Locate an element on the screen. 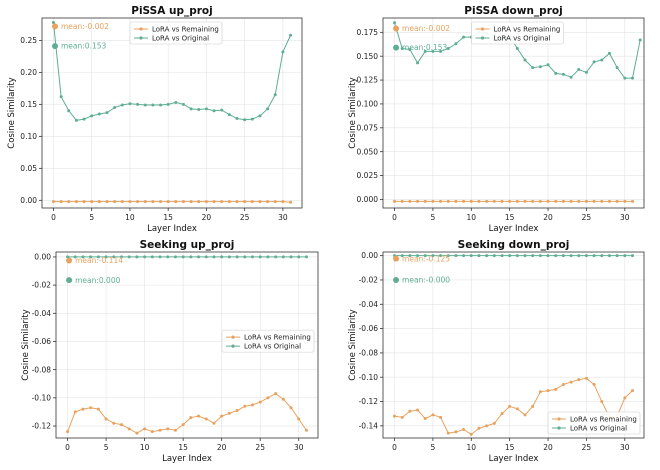 The height and width of the screenshot is (470, 660). mean-marker-remaining is located at coordinates (396, 258).